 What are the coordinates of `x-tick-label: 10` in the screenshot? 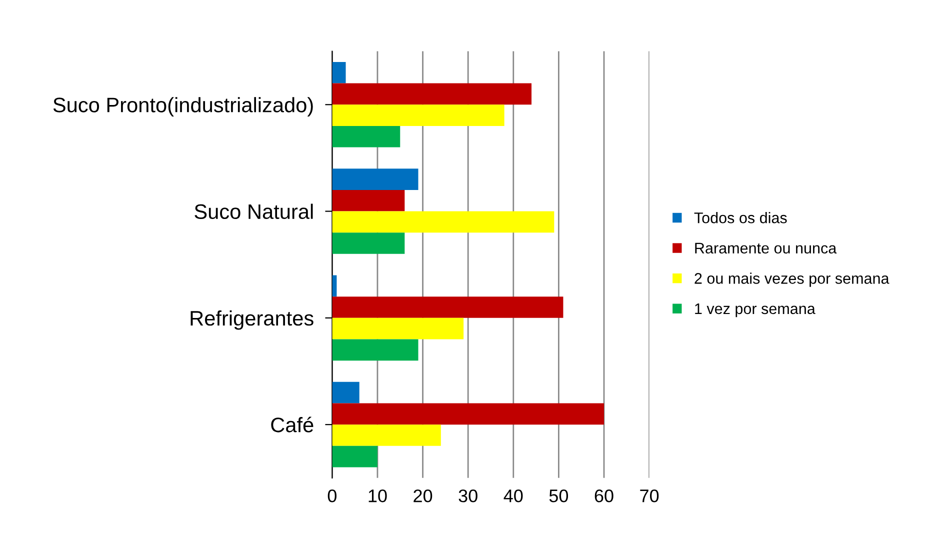 It's located at (377, 495).